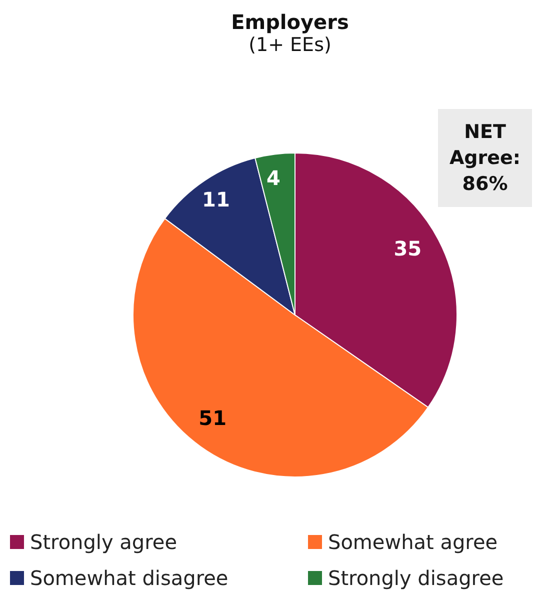  I want to click on data-label: 51, so click(212, 418).